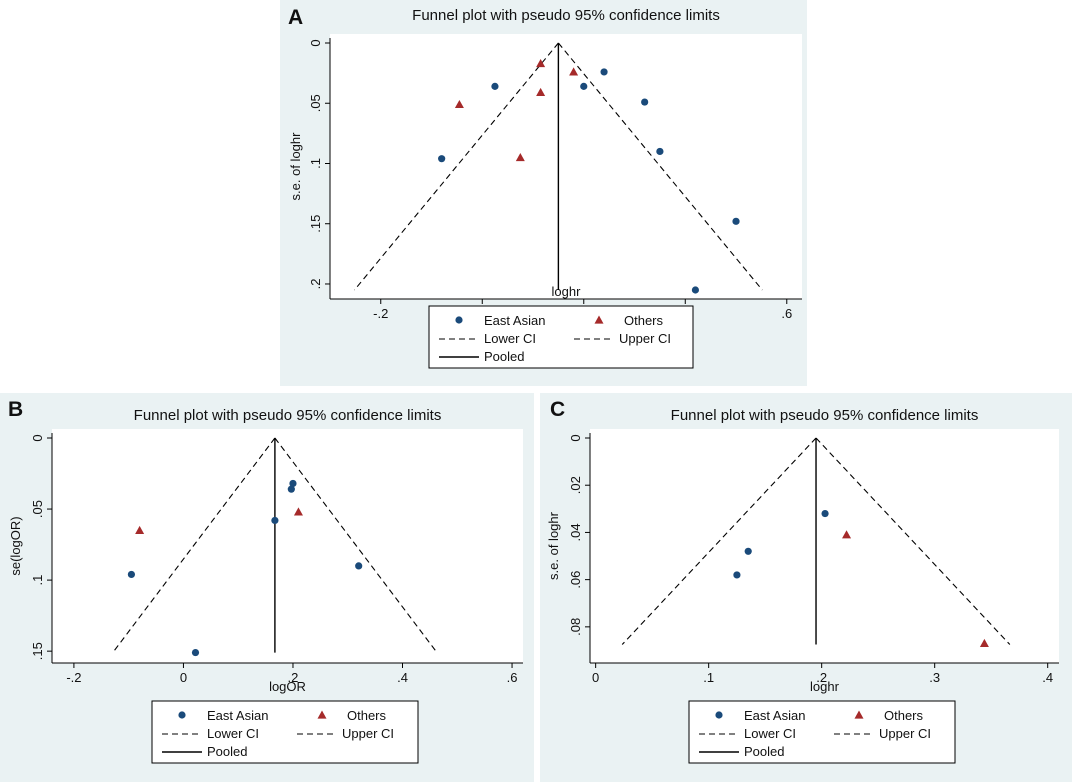 The image size is (1072, 782). I want to click on x-tick-label: .3, so click(934, 677).